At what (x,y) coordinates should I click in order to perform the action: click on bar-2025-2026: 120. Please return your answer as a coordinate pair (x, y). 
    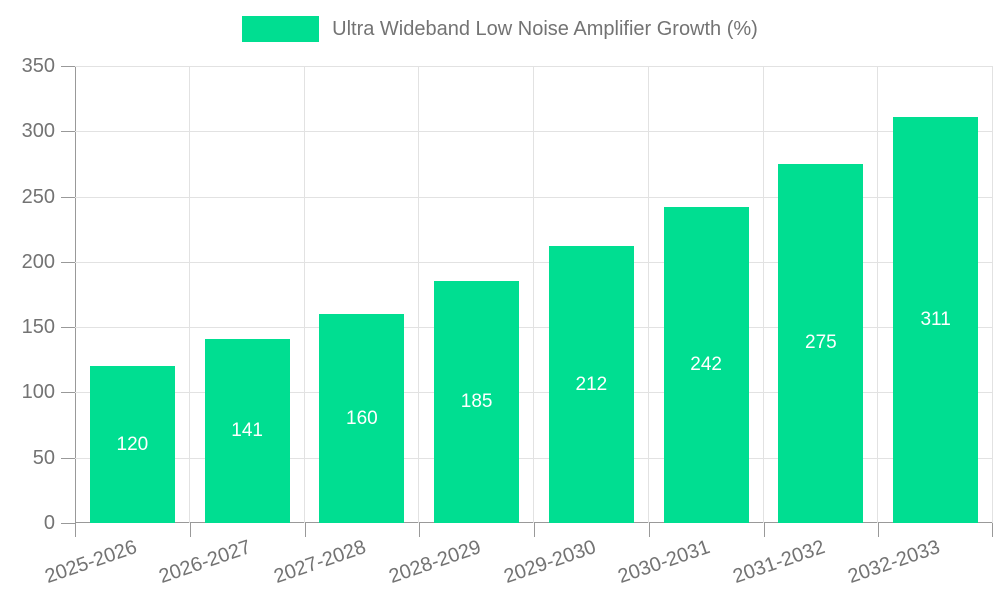
    Looking at the image, I should click on (132, 444).